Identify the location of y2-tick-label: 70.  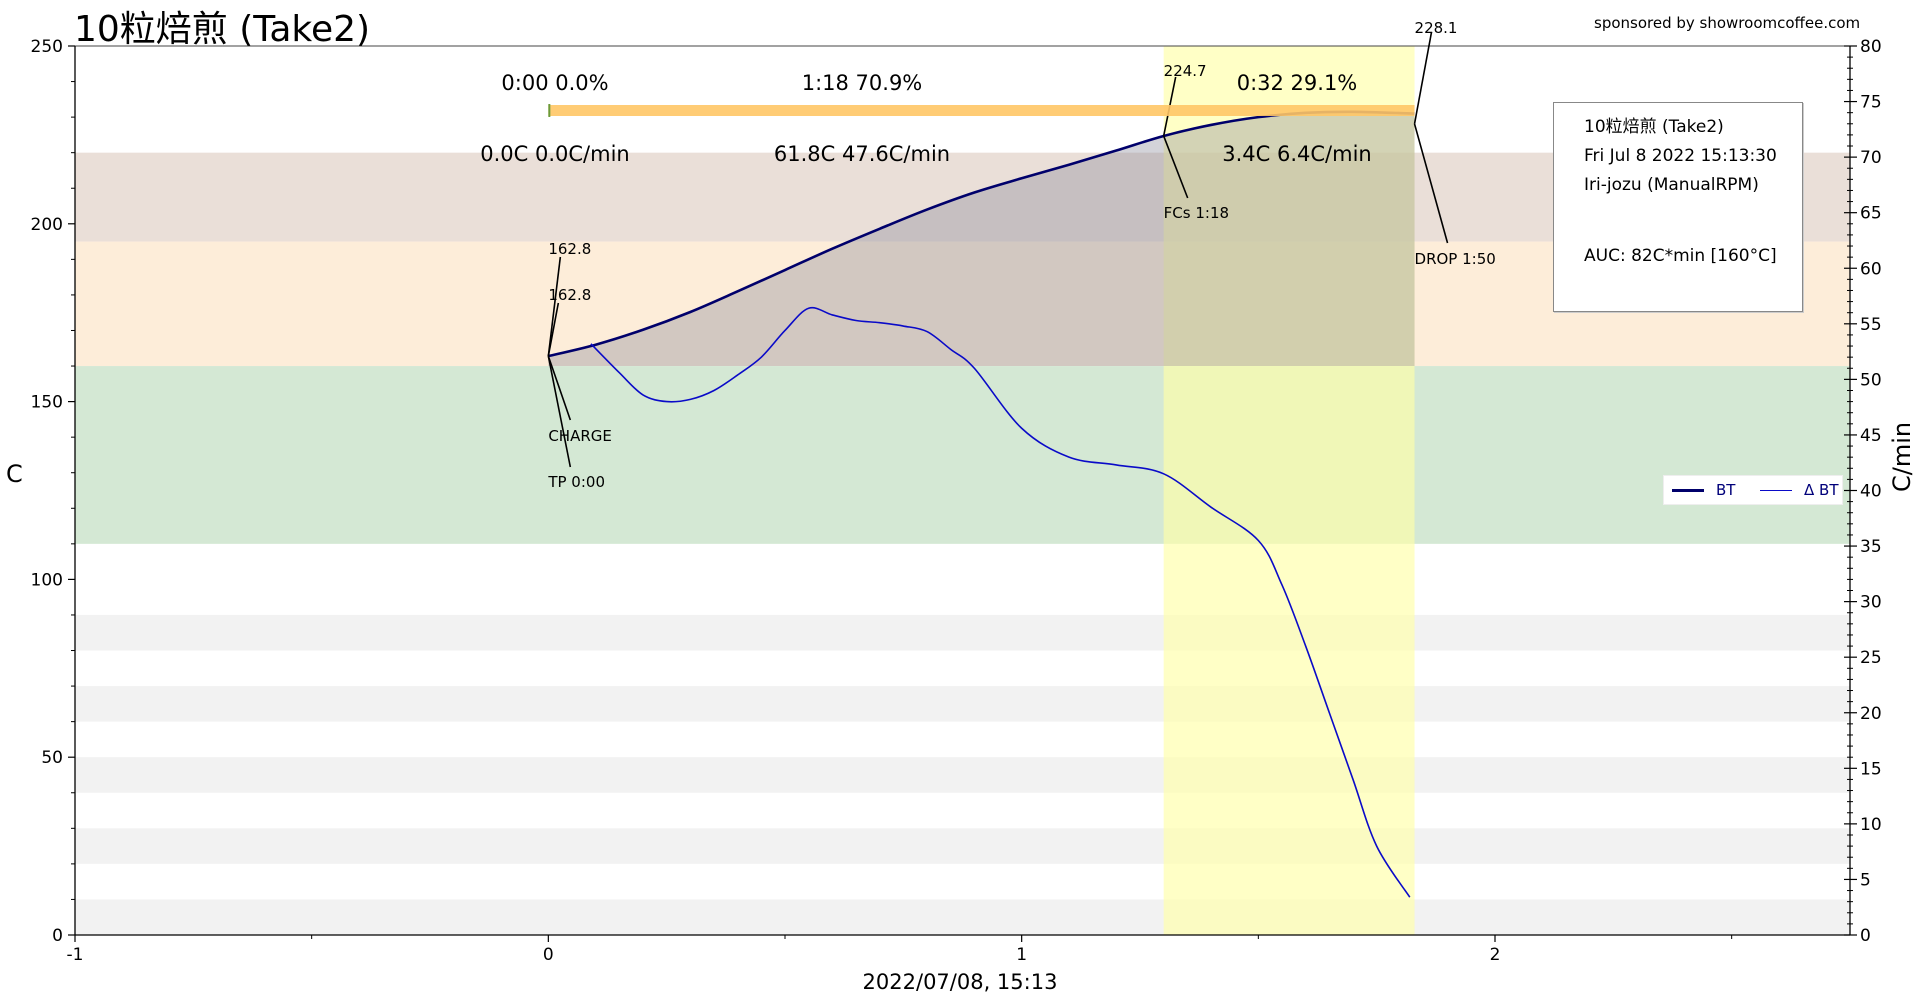
(1871, 158).